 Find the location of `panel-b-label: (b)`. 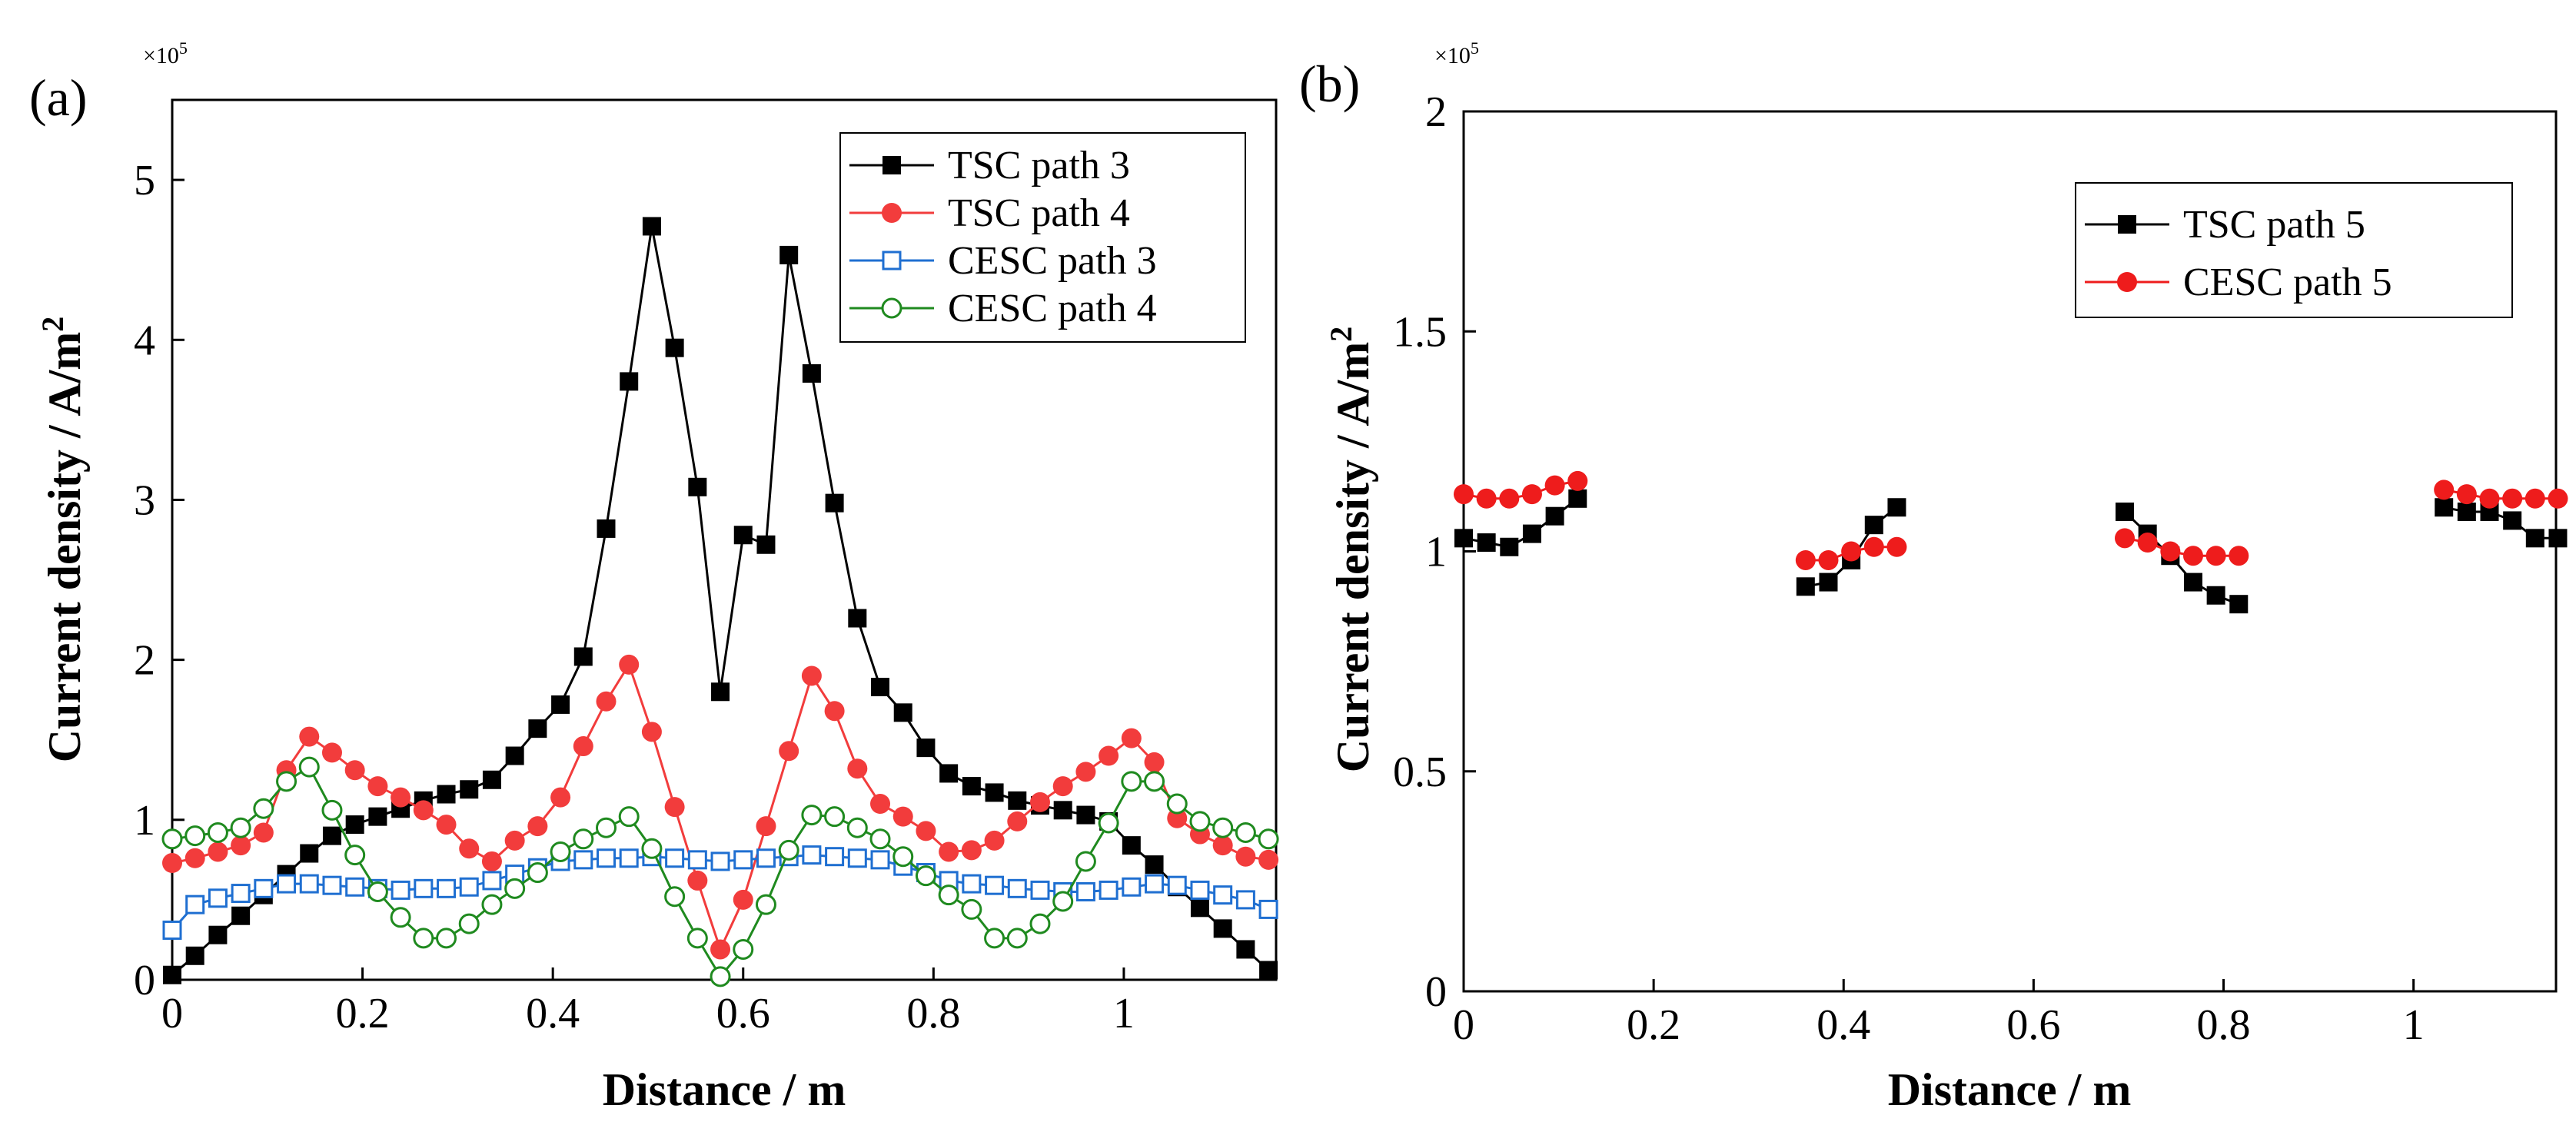

panel-b-label: (b) is located at coordinates (1329, 84).